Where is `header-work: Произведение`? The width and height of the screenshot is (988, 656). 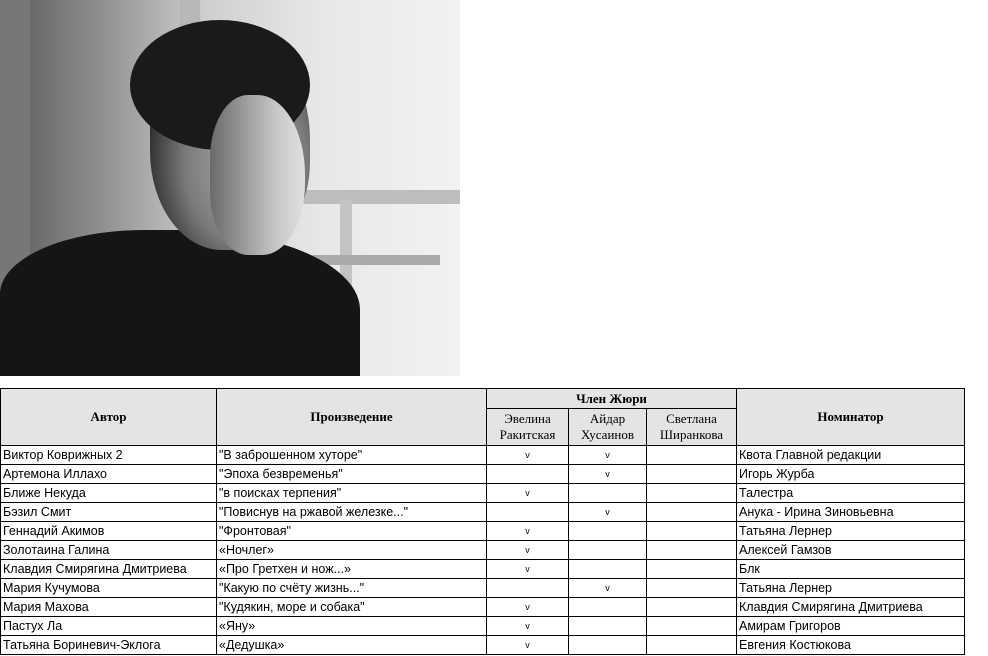 header-work: Произведение is located at coordinates (351, 417).